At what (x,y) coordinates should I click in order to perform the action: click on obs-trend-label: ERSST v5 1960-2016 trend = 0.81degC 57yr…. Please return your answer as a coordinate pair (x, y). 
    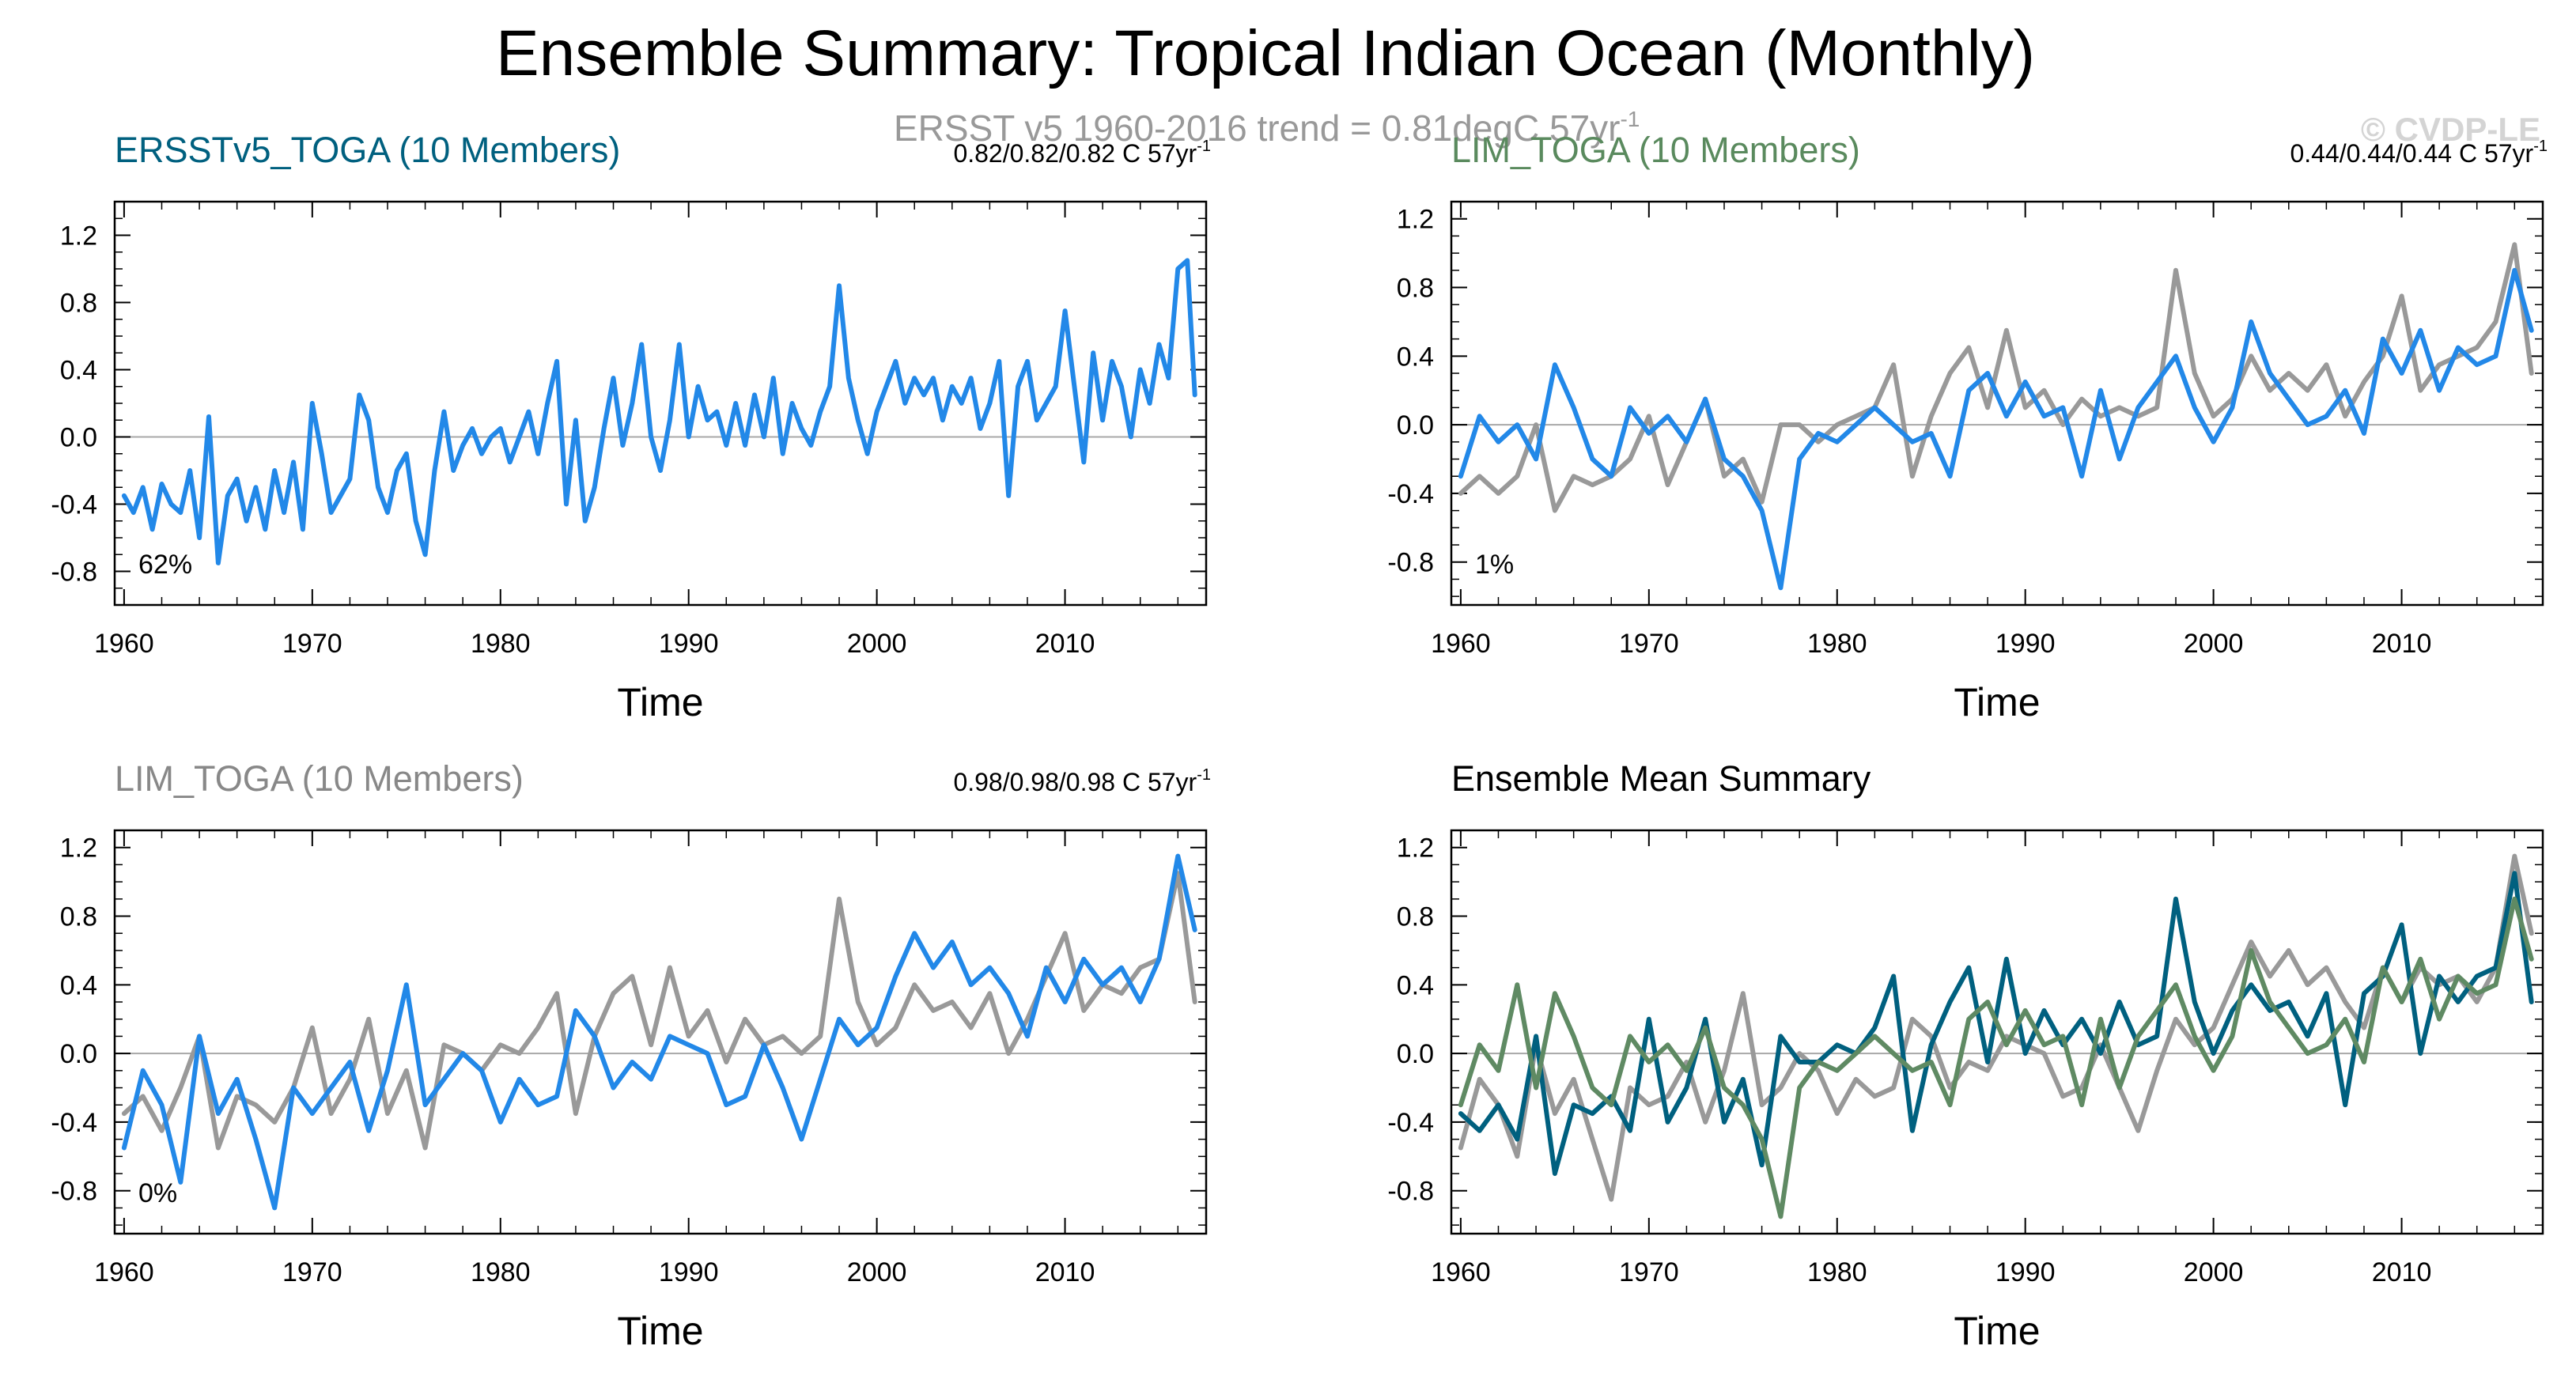
    Looking at the image, I should click on (1267, 128).